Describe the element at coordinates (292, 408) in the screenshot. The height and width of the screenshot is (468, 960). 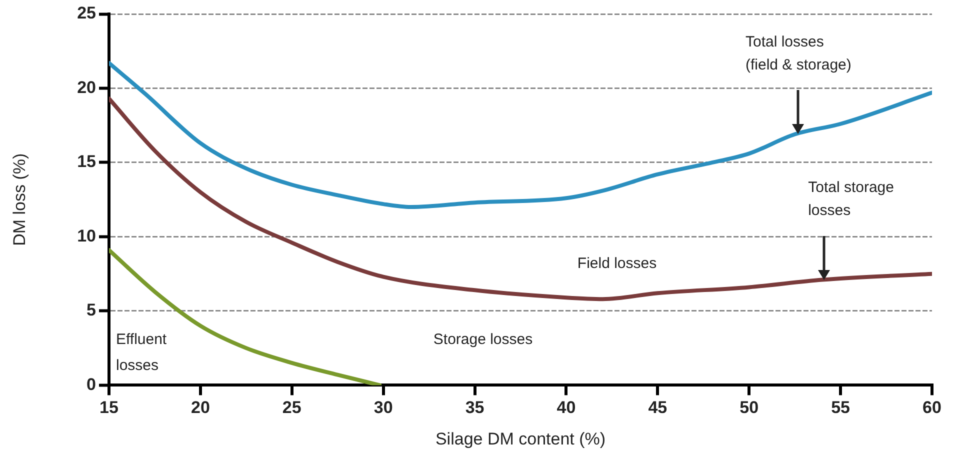
I see `x-tick-label: 25` at that location.